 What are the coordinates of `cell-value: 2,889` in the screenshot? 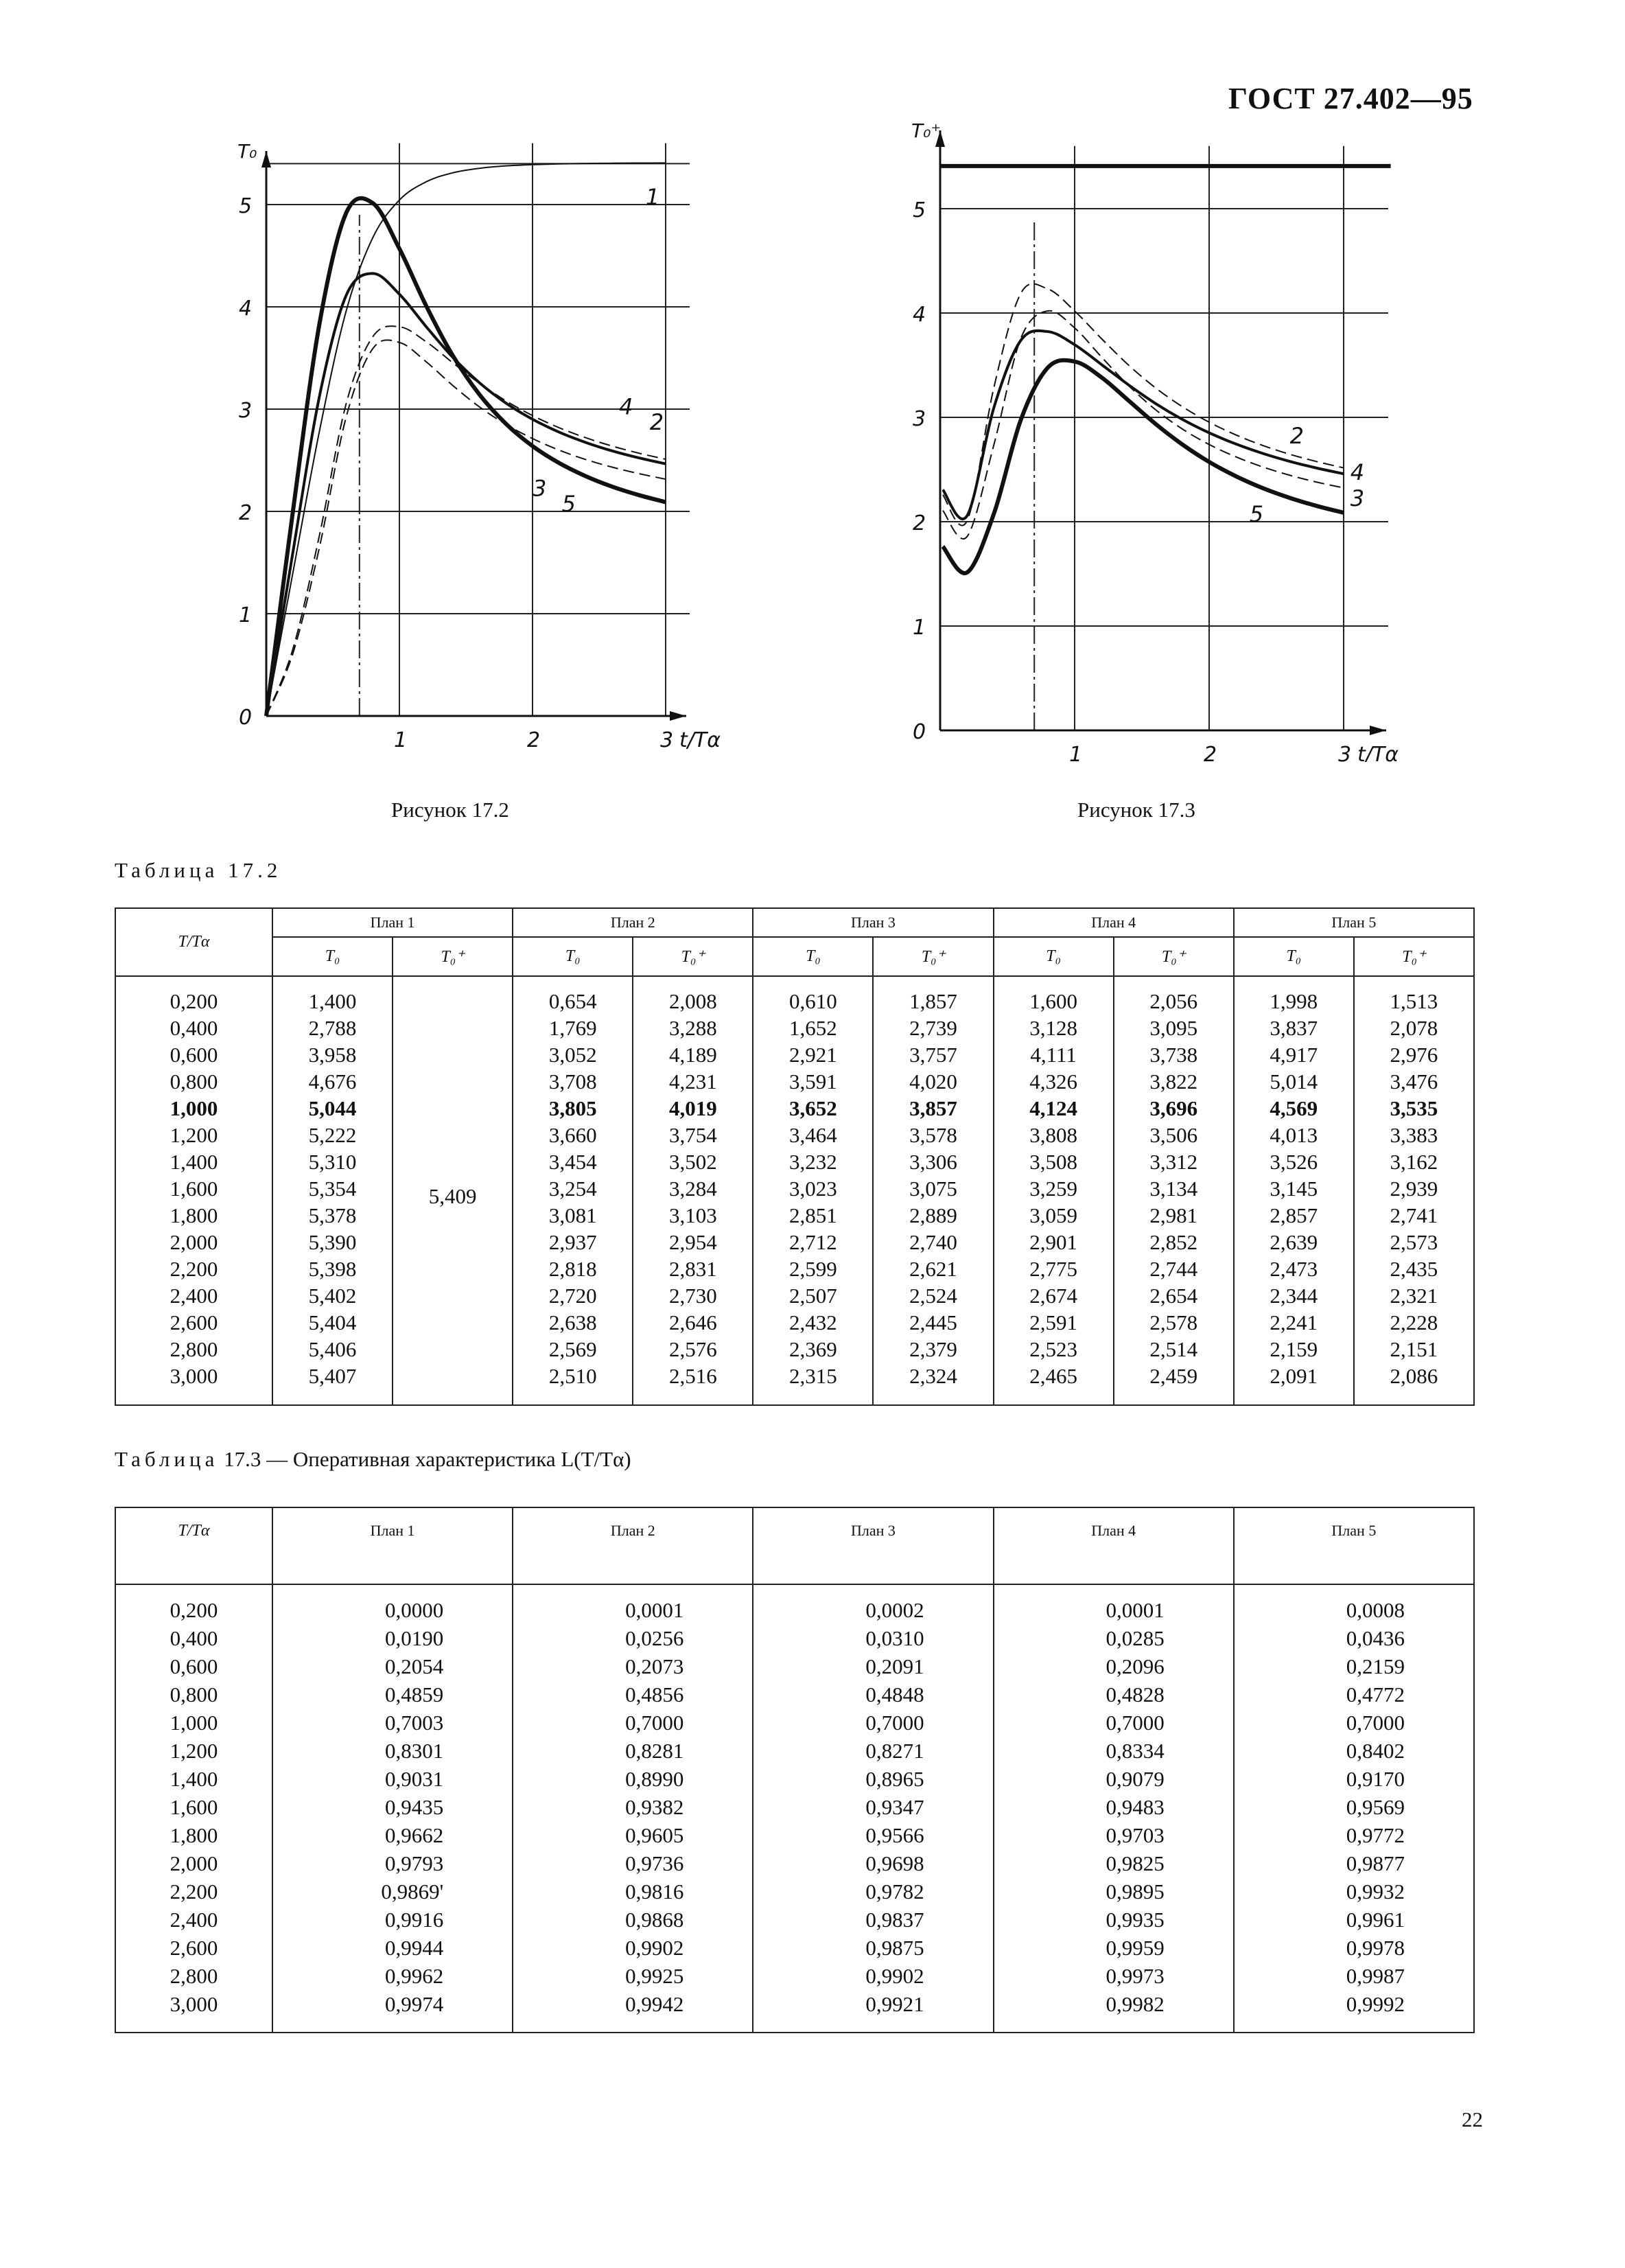 It's located at (933, 1215).